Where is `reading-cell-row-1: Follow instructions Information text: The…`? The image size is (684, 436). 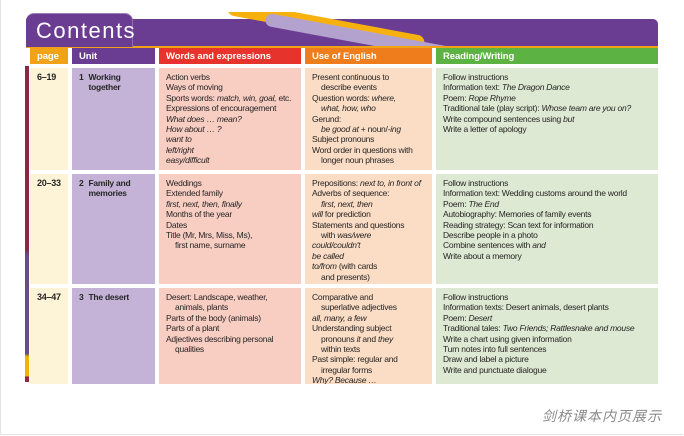
reading-cell-row-1: Follow instructions Information text: The… is located at coordinates (547, 119).